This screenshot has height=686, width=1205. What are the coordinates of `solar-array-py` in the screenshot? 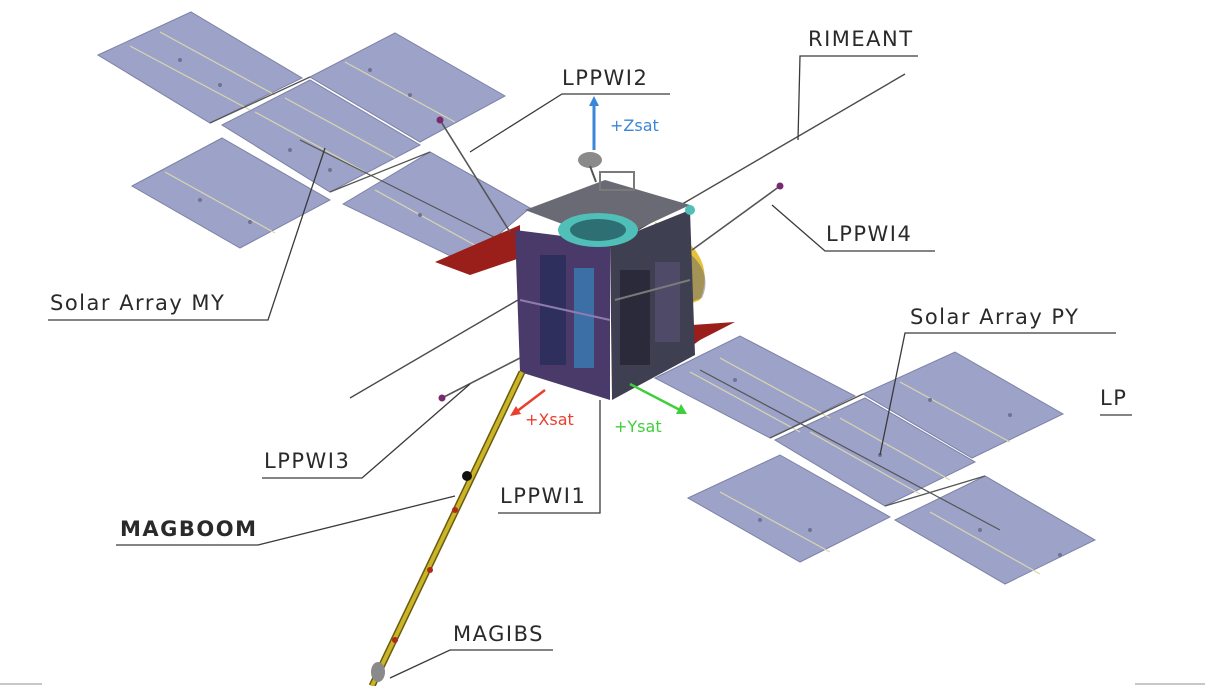 It's located at (875, 460).